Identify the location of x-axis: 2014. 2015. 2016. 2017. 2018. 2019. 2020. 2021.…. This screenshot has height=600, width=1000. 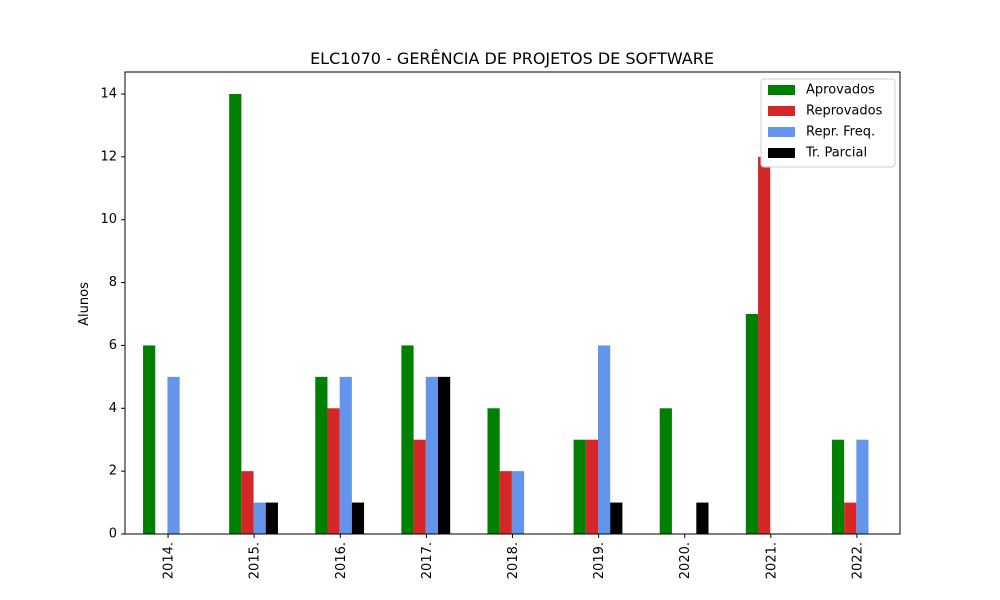
(513, 556).